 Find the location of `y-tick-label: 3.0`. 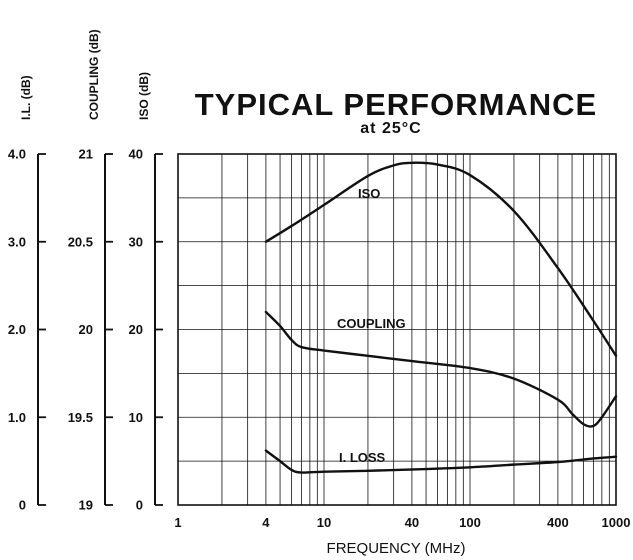

y-tick-label: 3.0 is located at coordinates (17, 241).